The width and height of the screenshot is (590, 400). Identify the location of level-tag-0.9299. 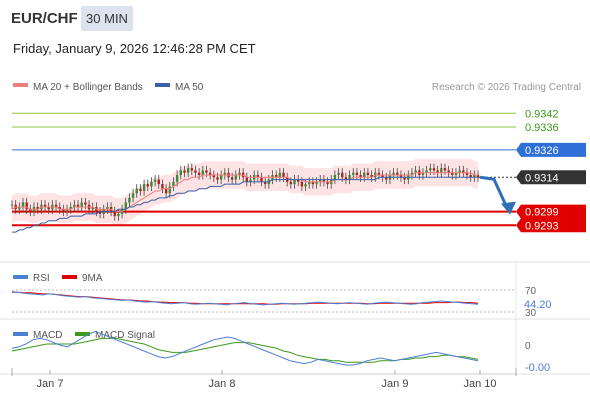
(551, 211).